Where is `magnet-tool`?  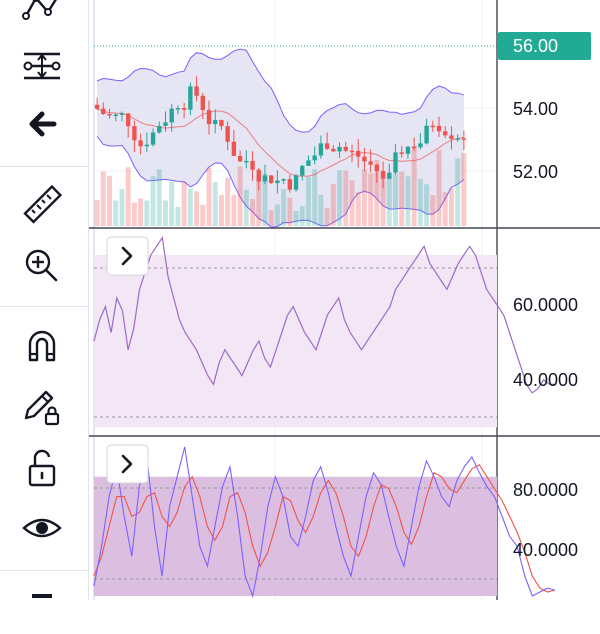 magnet-tool is located at coordinates (42, 346).